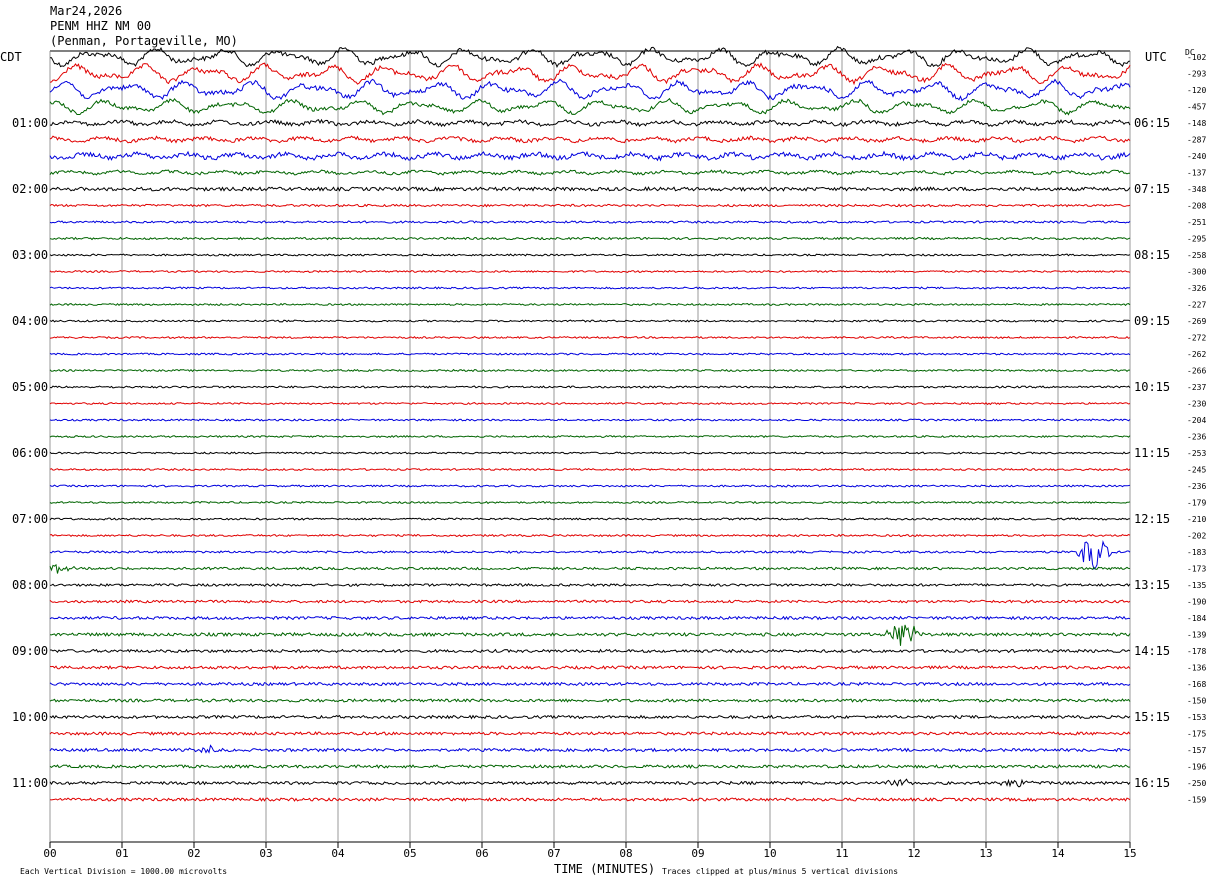  What do you see at coordinates (1196, 107) in the screenshot?
I see `dc-offset-label: -457` at bounding box center [1196, 107].